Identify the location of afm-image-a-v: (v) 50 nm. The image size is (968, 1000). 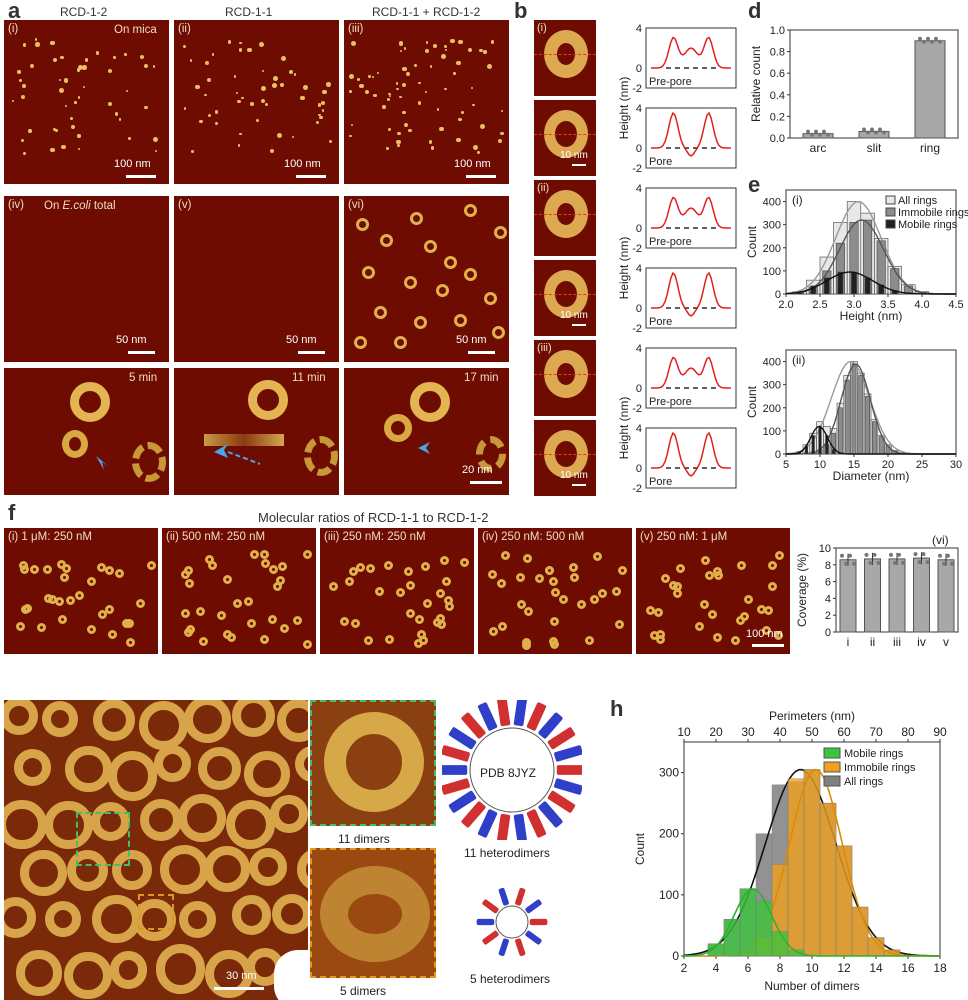
(256, 279).